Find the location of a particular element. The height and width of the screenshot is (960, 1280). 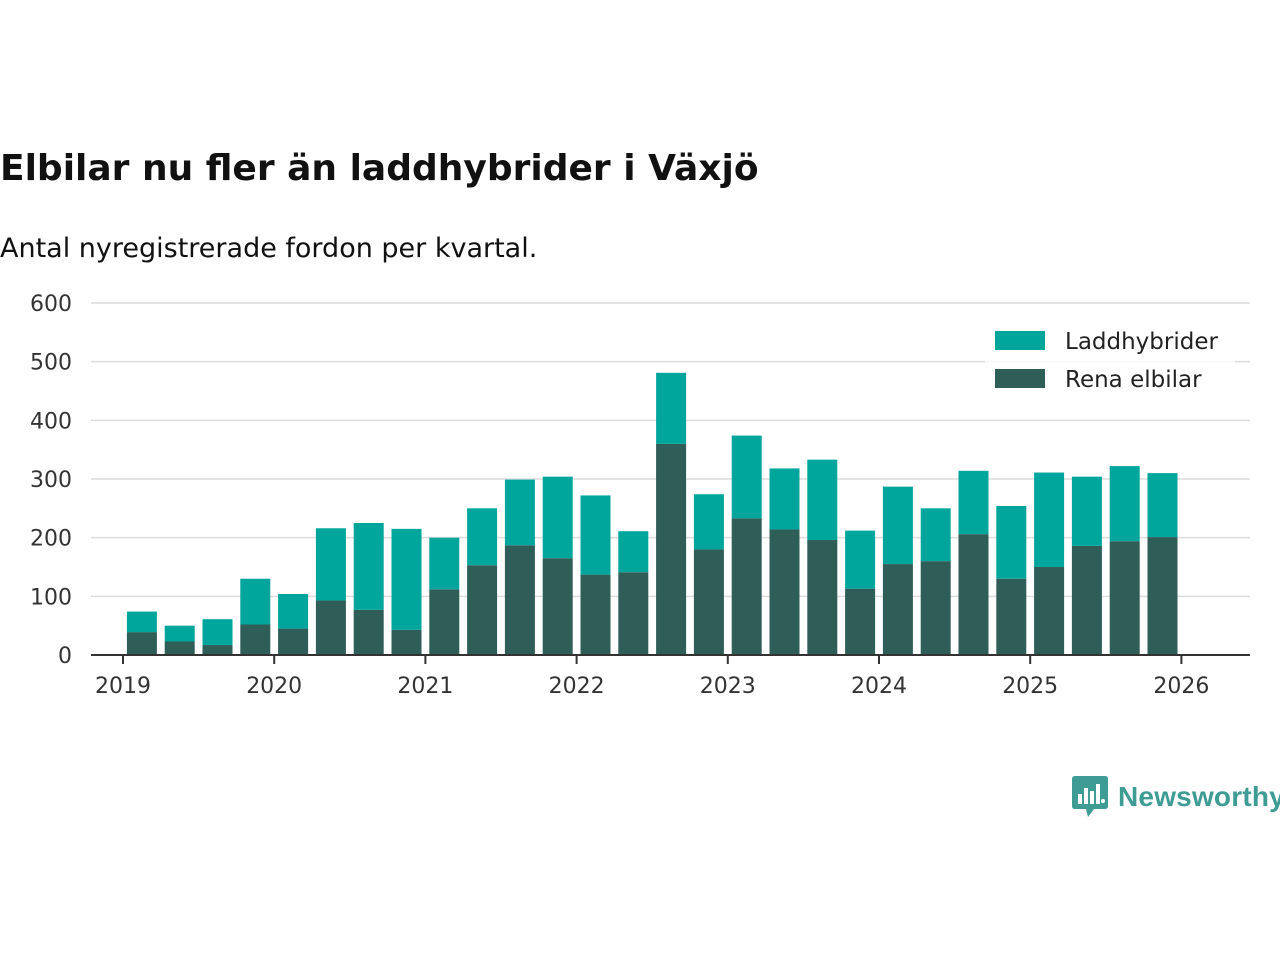

chart-subtitle: Antal nyregistrerade fordon per kvartal. is located at coordinates (269, 248).